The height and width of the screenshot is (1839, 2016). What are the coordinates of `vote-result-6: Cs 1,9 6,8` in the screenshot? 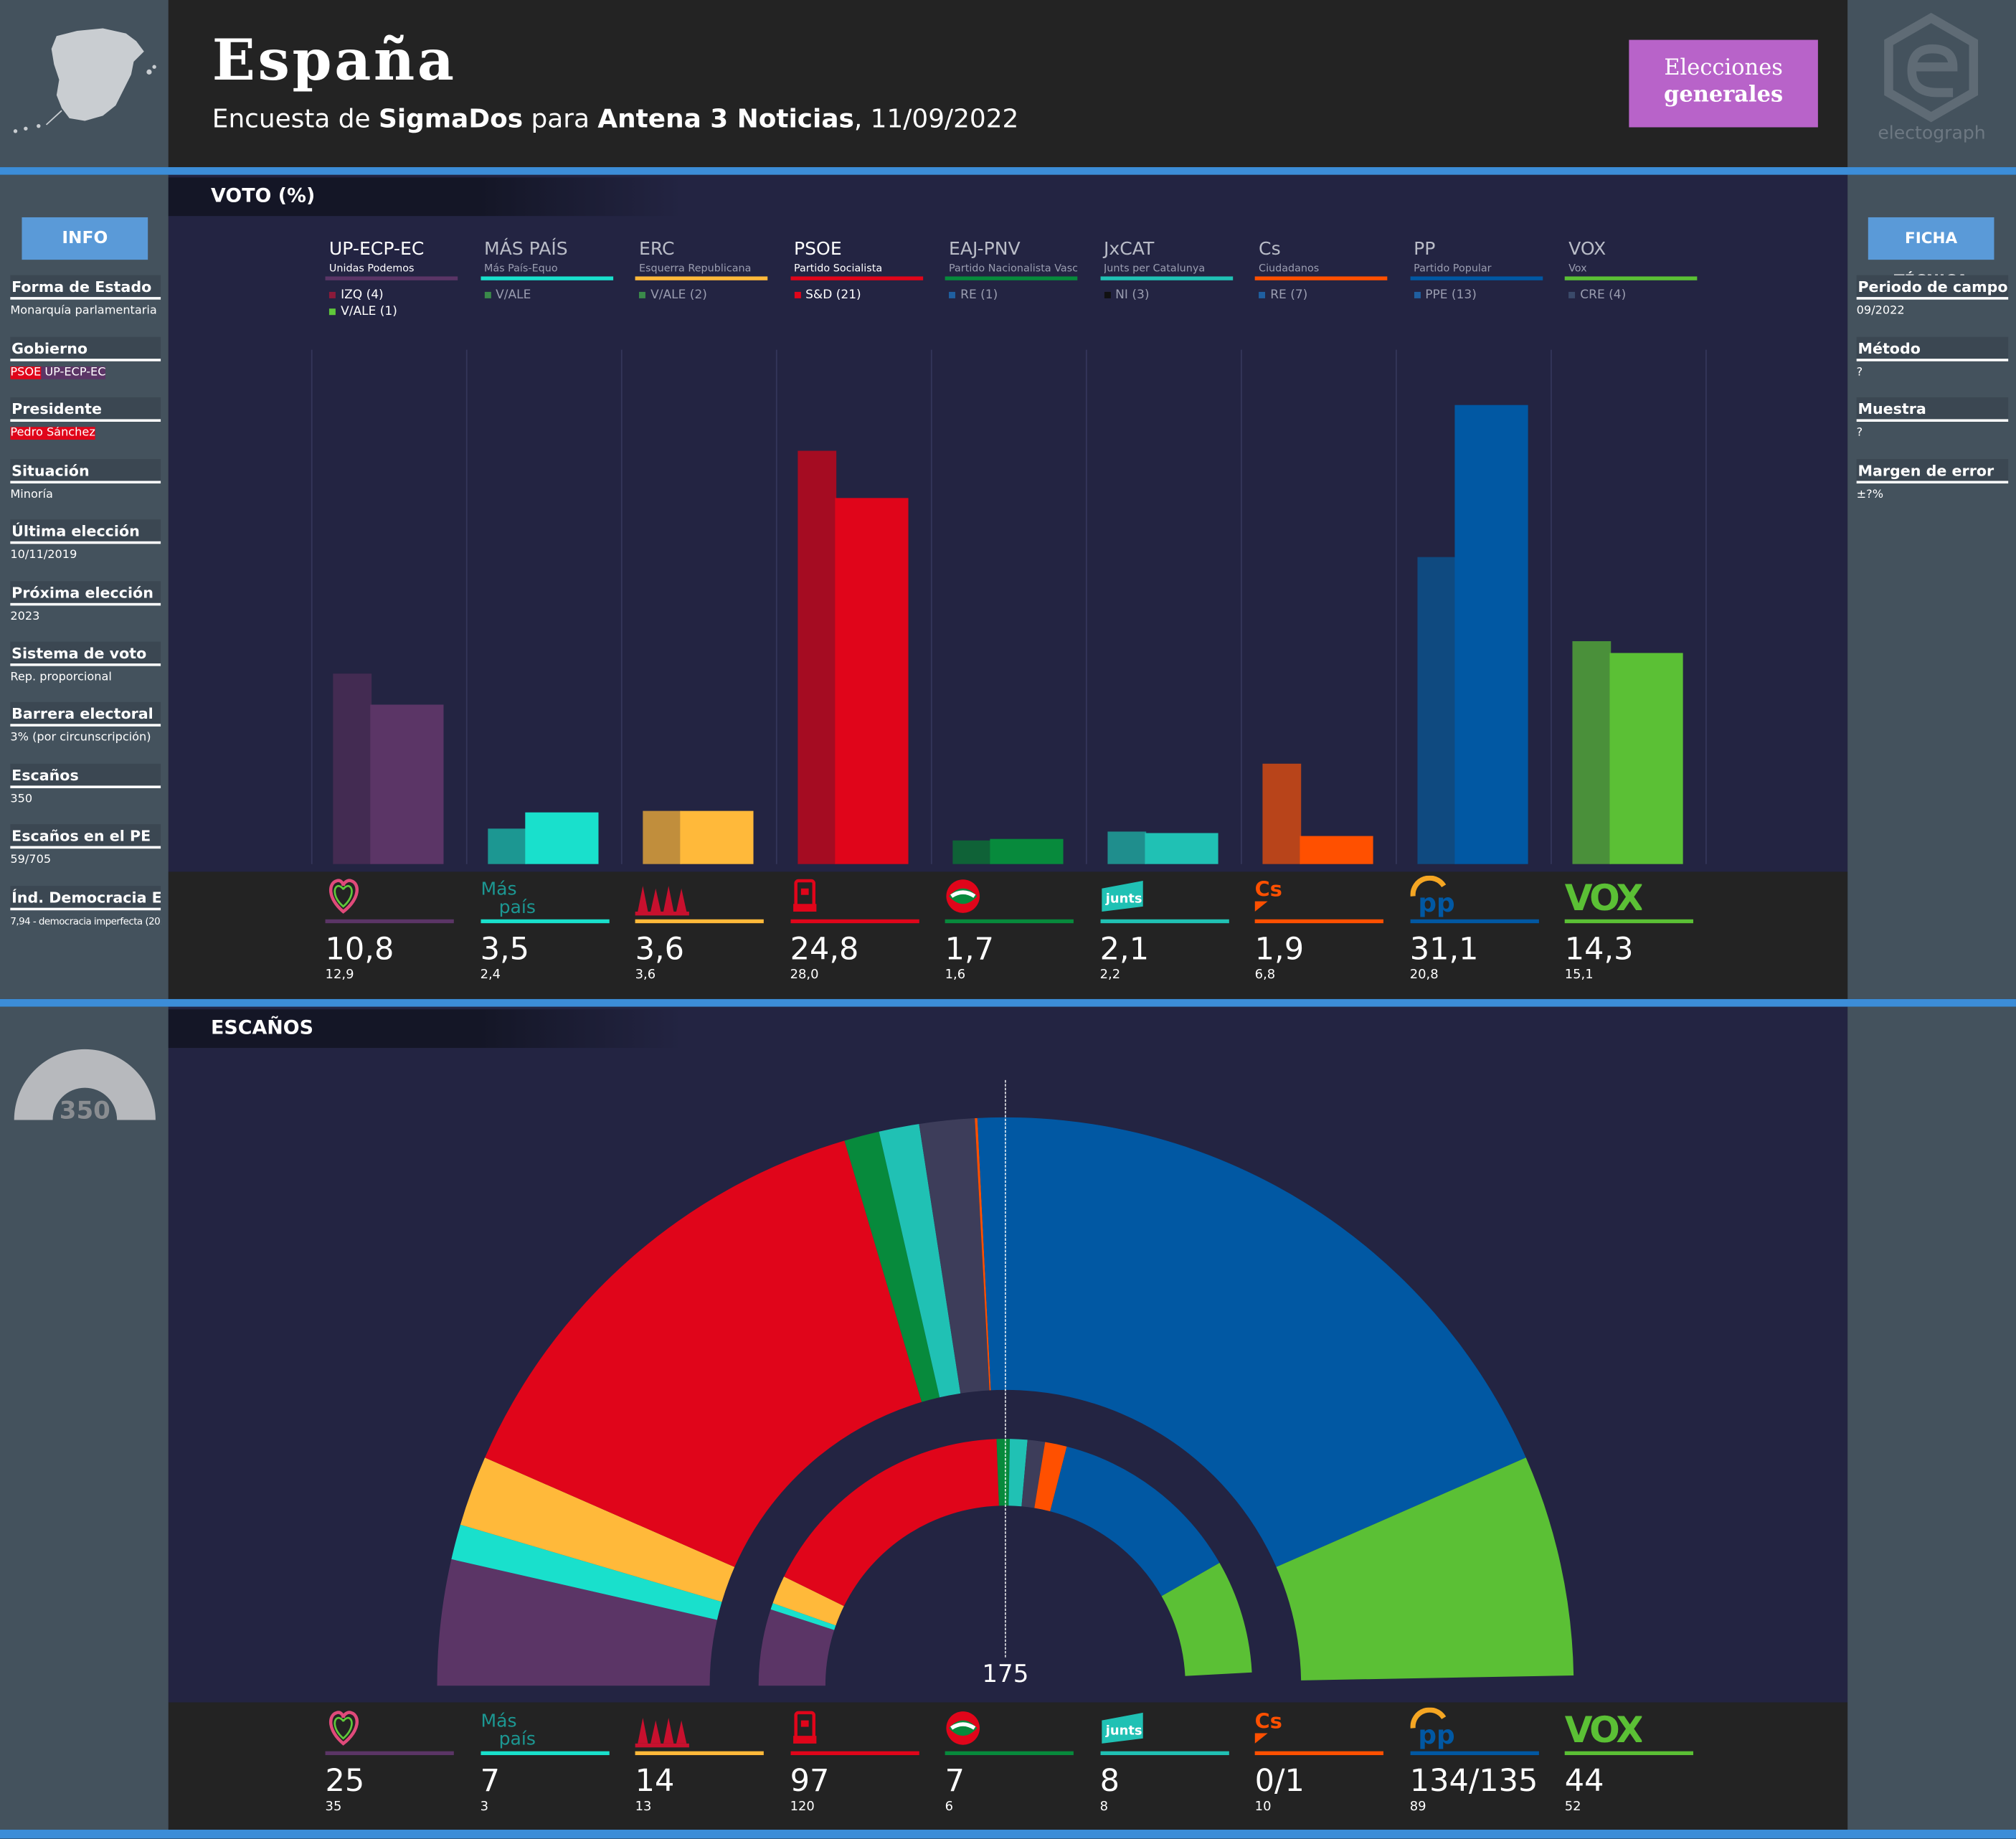 It's located at (1318, 929).